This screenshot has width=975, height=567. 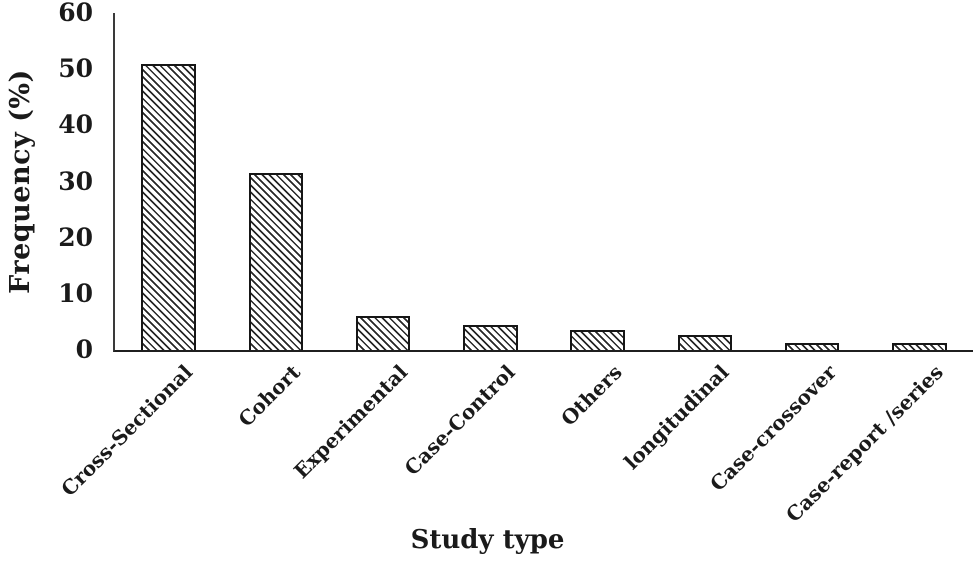 What do you see at coordinates (459, 420) in the screenshot?
I see `x-category-label: Case-Control` at bounding box center [459, 420].